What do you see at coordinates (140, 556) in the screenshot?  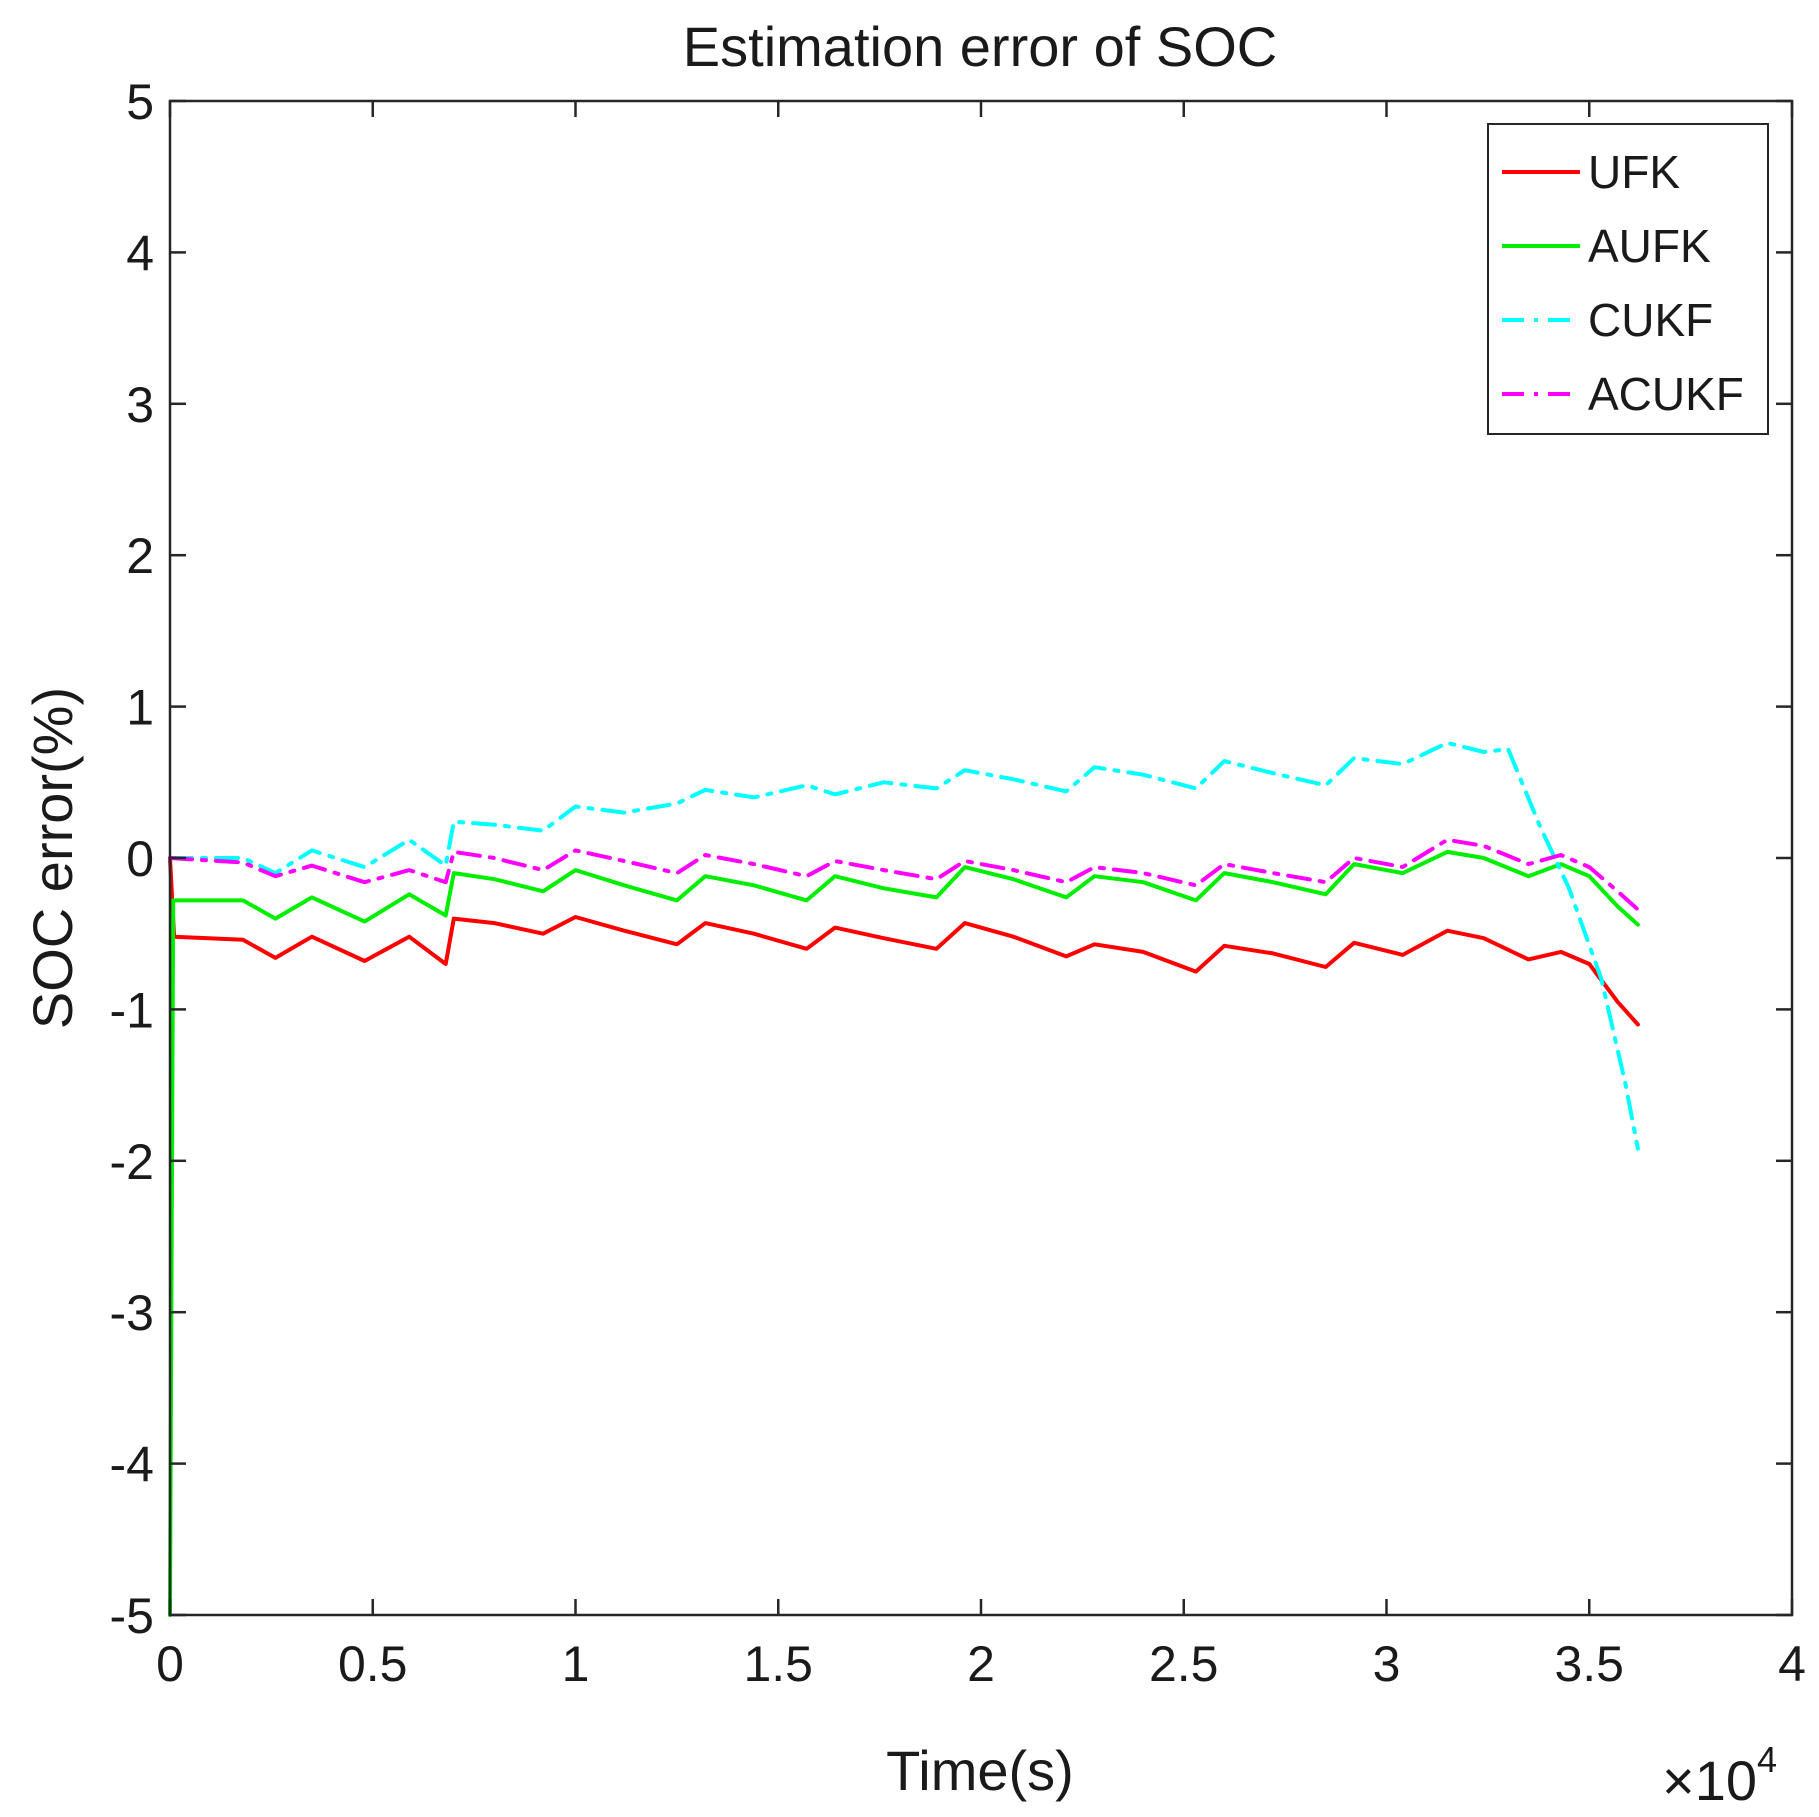 I see `y-tick-label: 2` at bounding box center [140, 556].